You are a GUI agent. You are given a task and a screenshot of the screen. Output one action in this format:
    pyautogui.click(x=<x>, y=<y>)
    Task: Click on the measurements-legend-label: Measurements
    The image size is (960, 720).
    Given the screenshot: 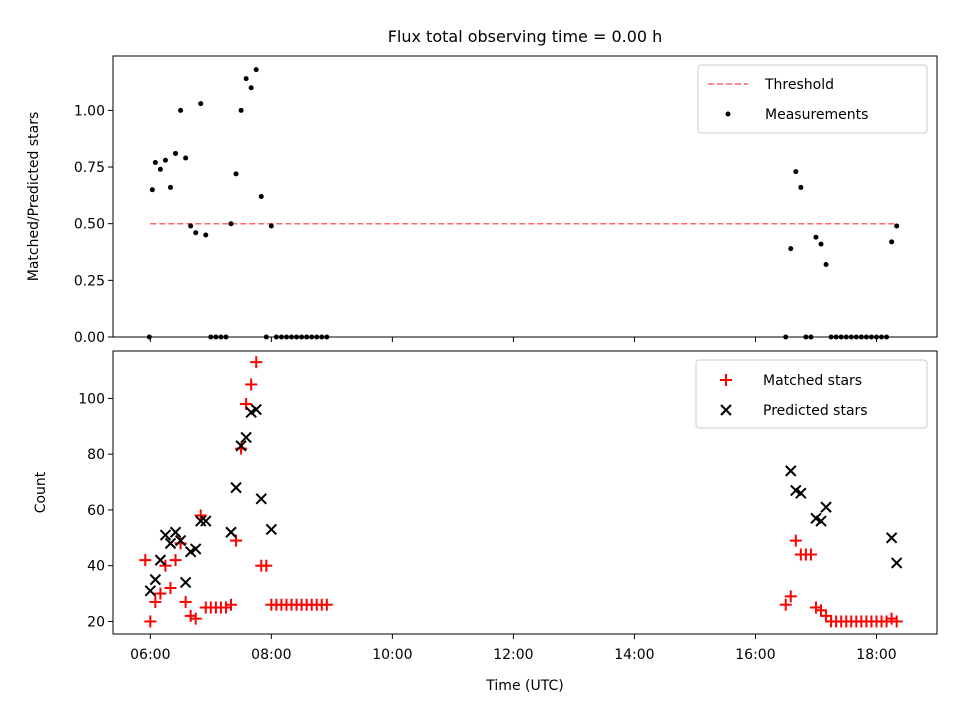 What is the action you would take?
    pyautogui.click(x=816, y=115)
    